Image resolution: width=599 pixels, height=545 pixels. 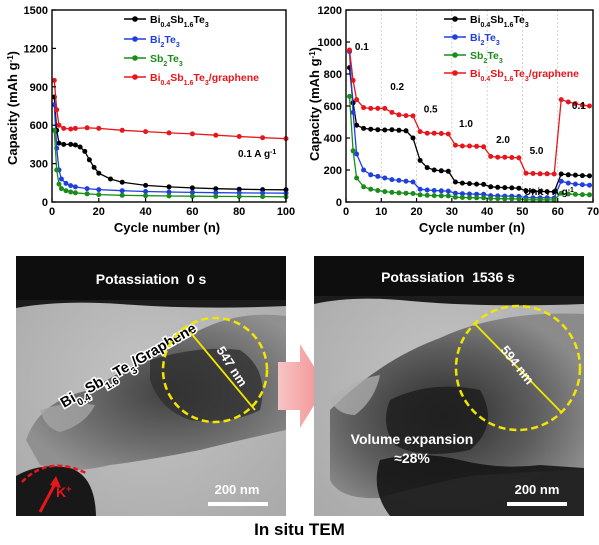 What do you see at coordinates (397, 87) in the screenshot?
I see `rate-label: 0.2` at bounding box center [397, 87].